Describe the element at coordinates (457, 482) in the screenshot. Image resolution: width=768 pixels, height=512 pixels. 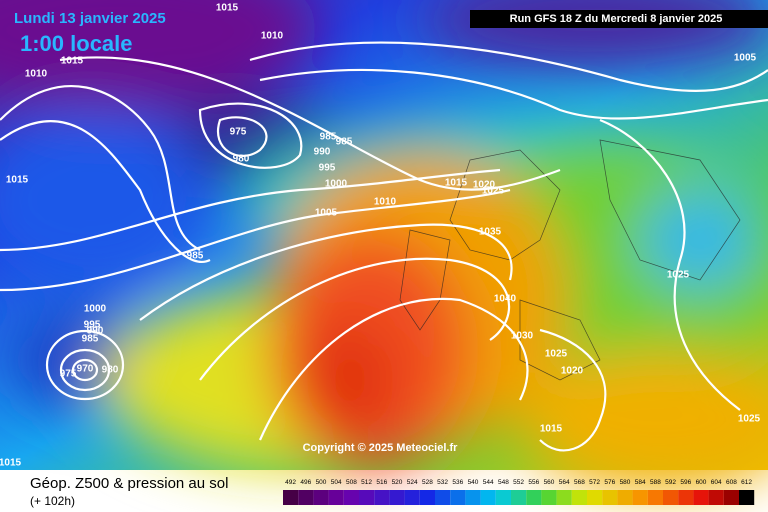
I see `scale-label: 536` at that location.